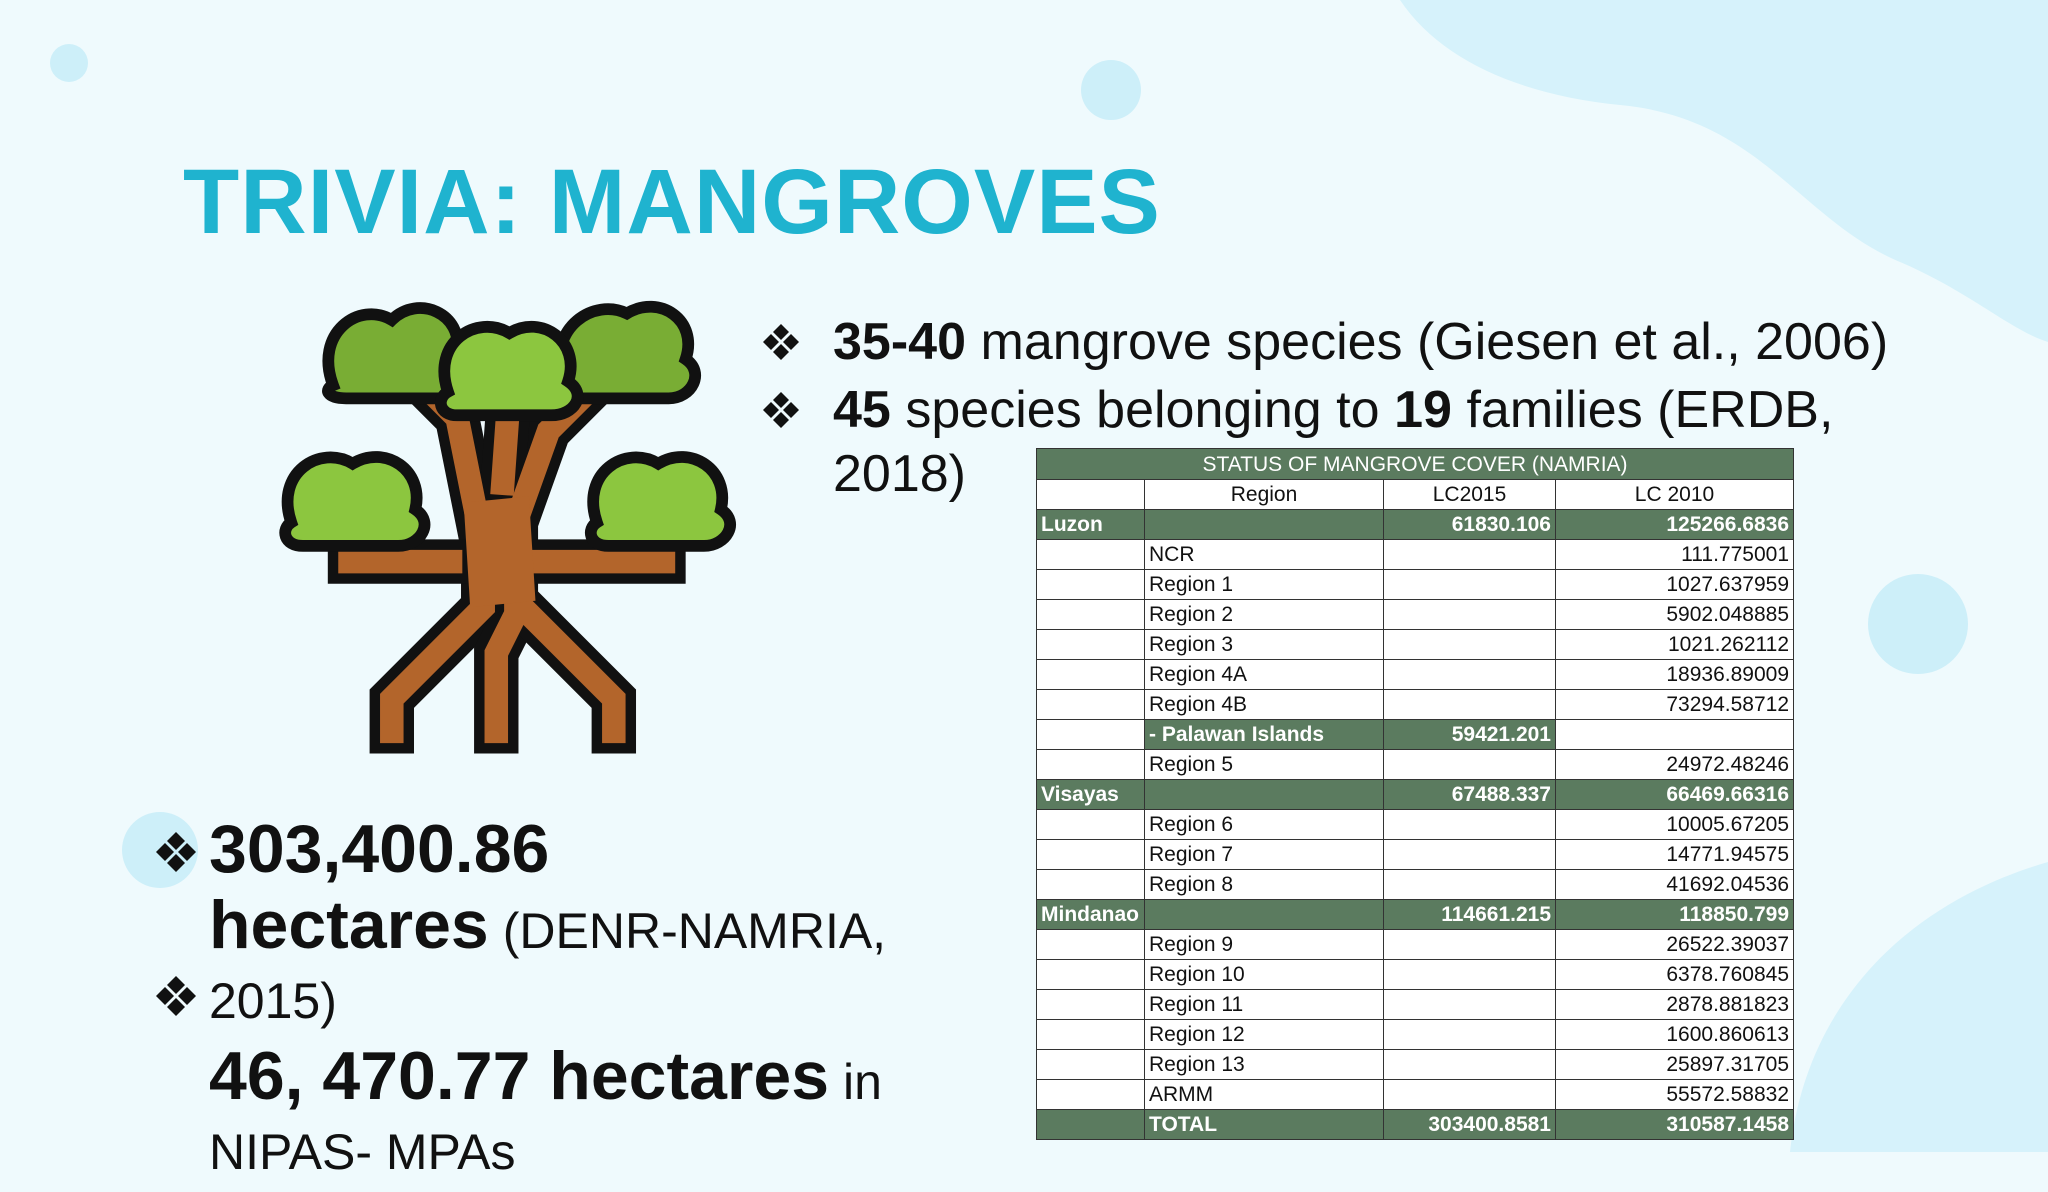 The width and height of the screenshot is (2048, 1192). What do you see at coordinates (862, 410) in the screenshot?
I see `bullet-text: 45` at bounding box center [862, 410].